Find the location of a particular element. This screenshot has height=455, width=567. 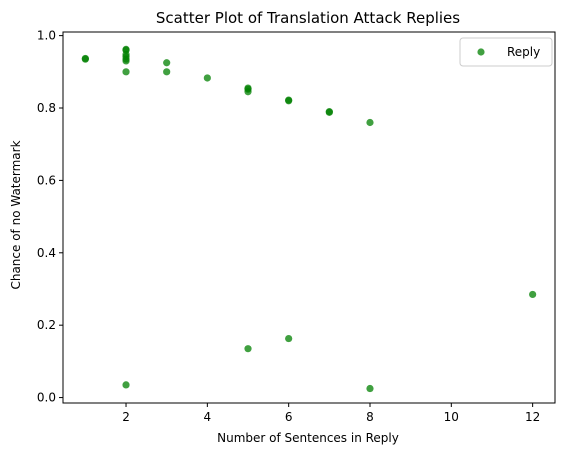

x-tick-label: 4 is located at coordinates (208, 417).